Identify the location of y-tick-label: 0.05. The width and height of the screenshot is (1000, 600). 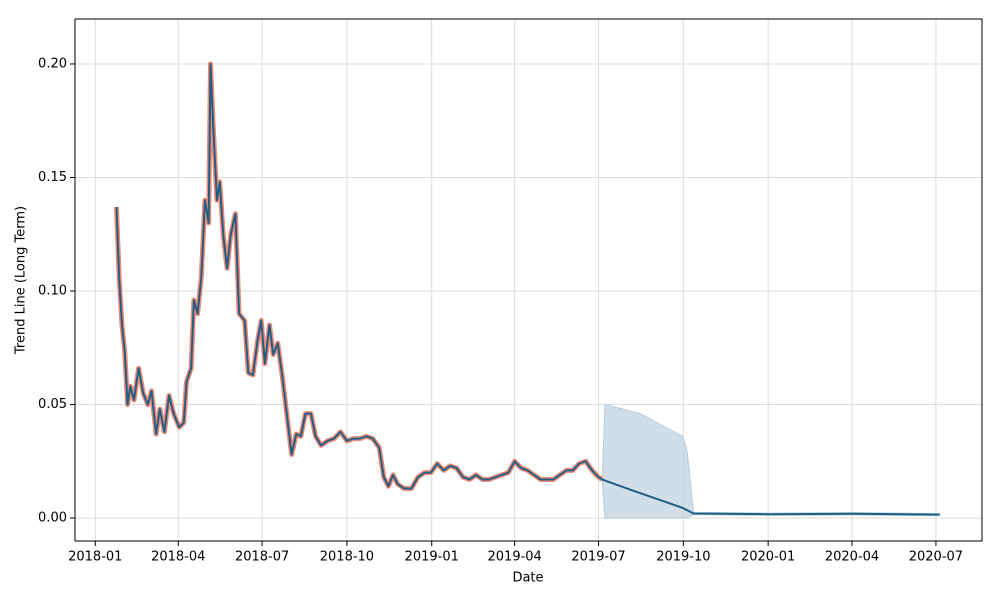
(52, 404).